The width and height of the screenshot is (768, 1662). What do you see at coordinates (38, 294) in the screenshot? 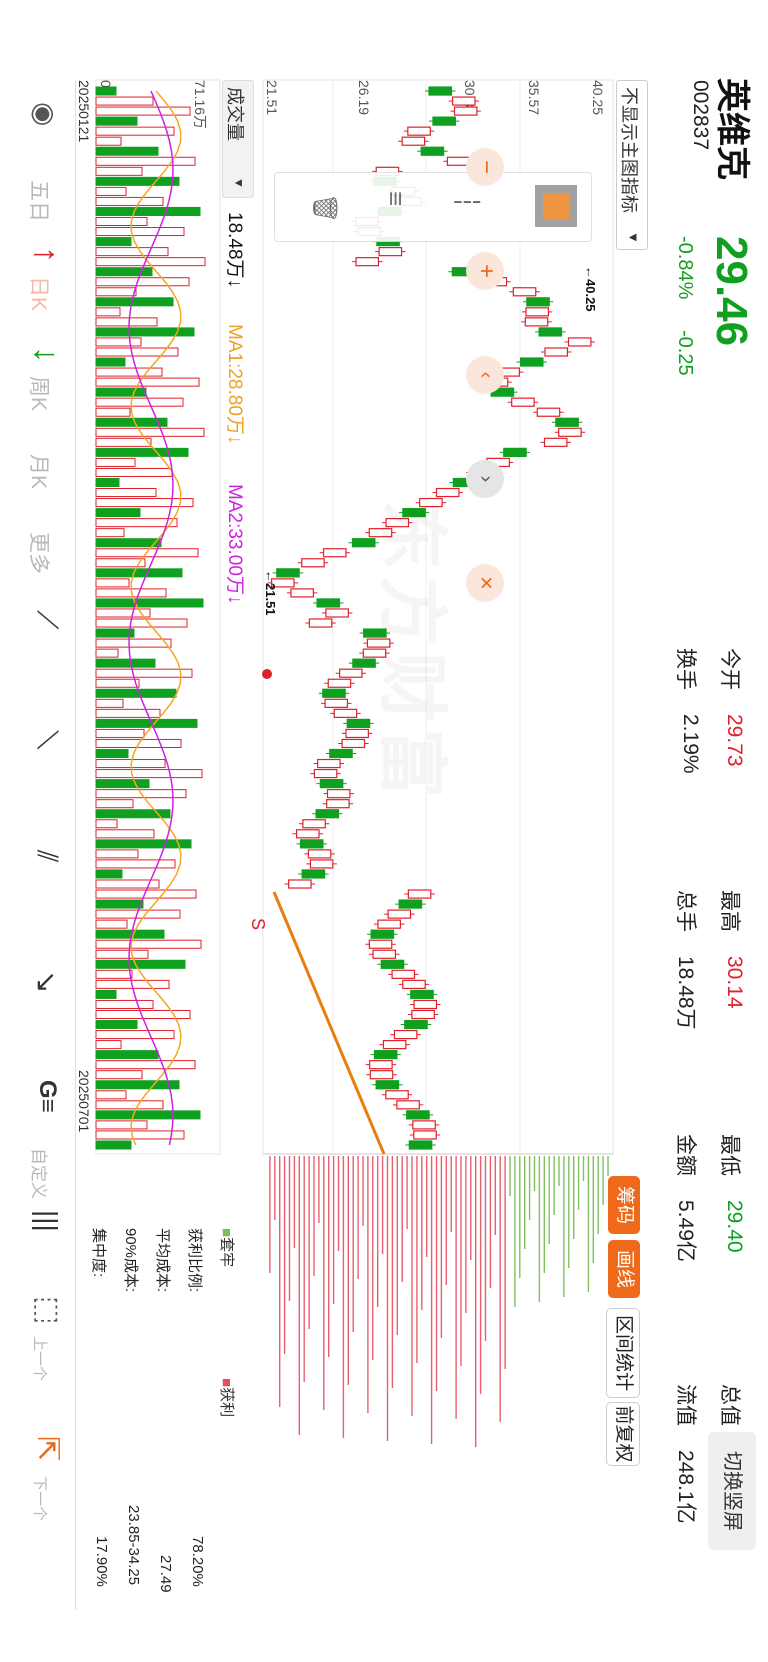
I see `tab-rik: 日K` at bounding box center [38, 294].